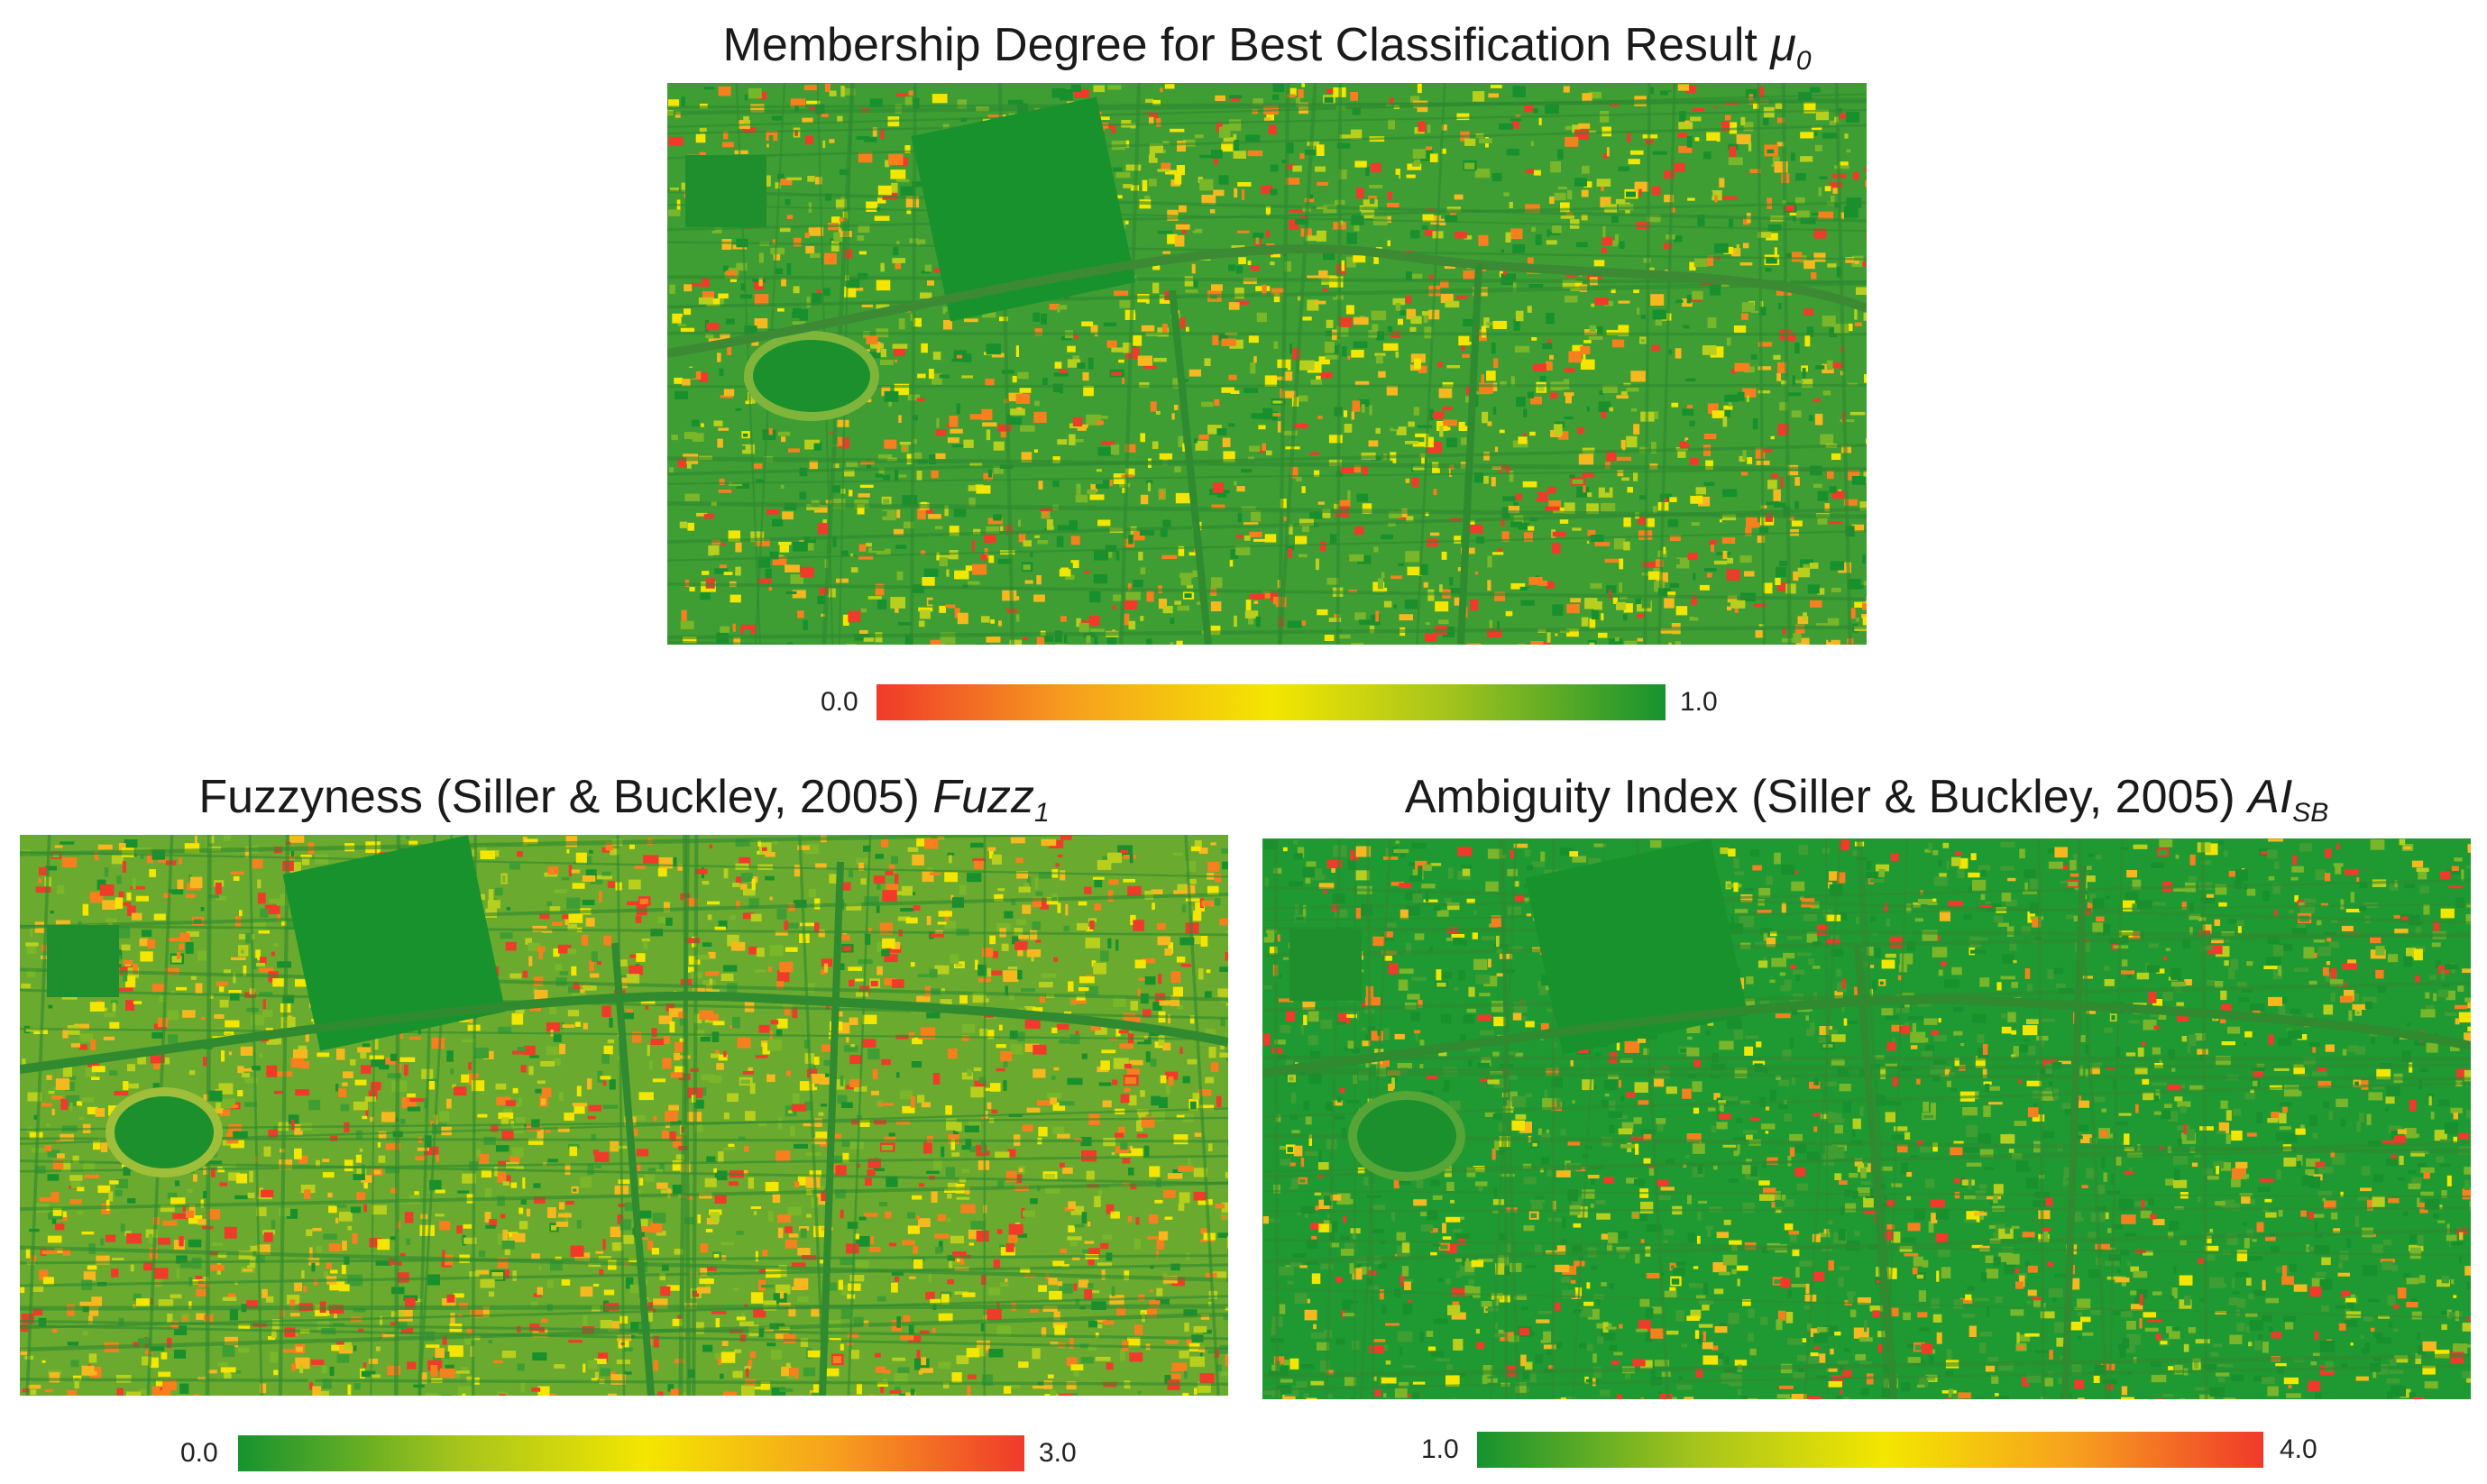  Describe the element at coordinates (913, 364) in the screenshot. I see `street-line` at that location.